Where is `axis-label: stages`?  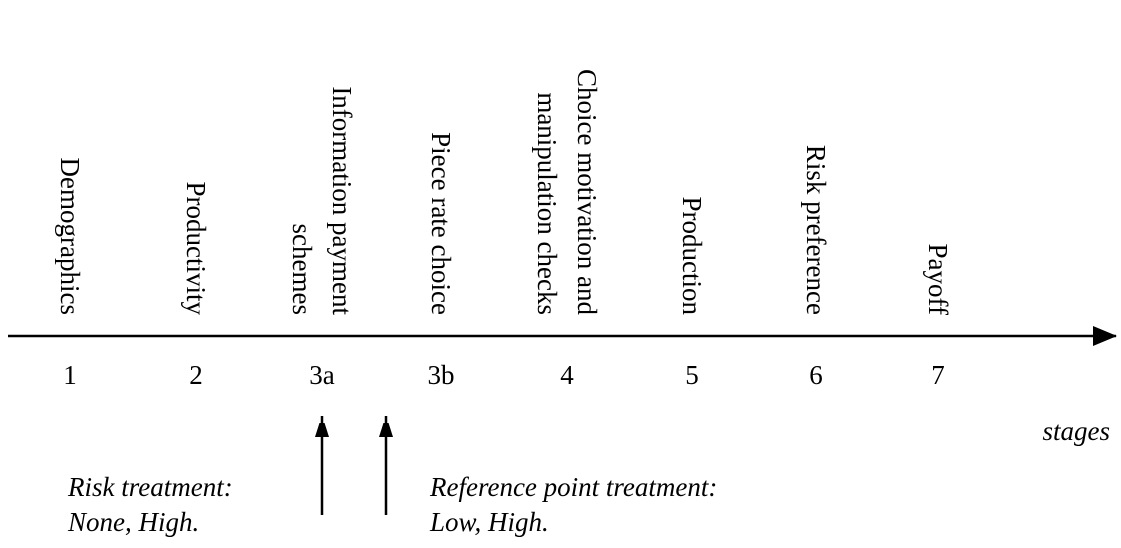 axis-label: stages is located at coordinates (1077, 431).